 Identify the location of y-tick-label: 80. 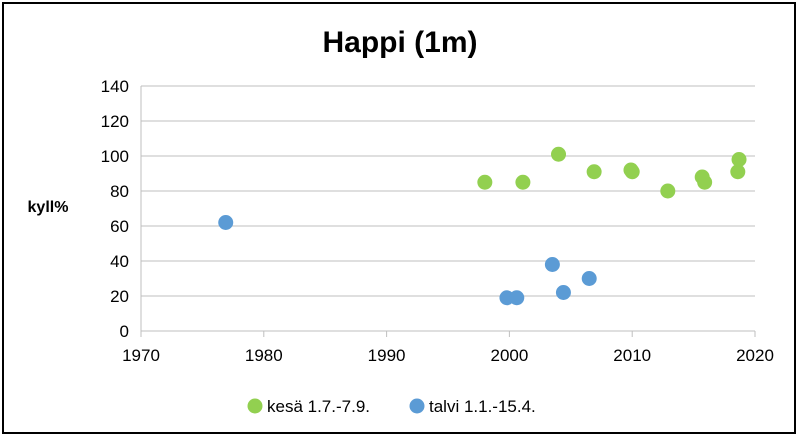
(119, 191).